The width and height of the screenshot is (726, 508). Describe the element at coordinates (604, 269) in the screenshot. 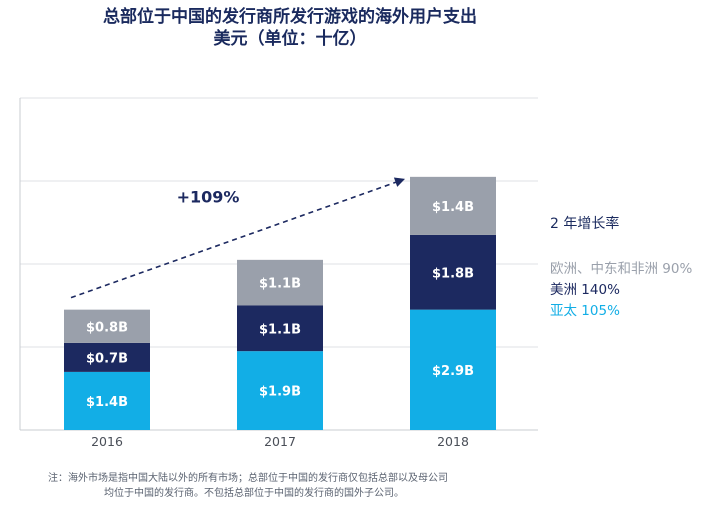

I see `legend-entry-emea-name: 欧洲、中东和非洲` at that location.